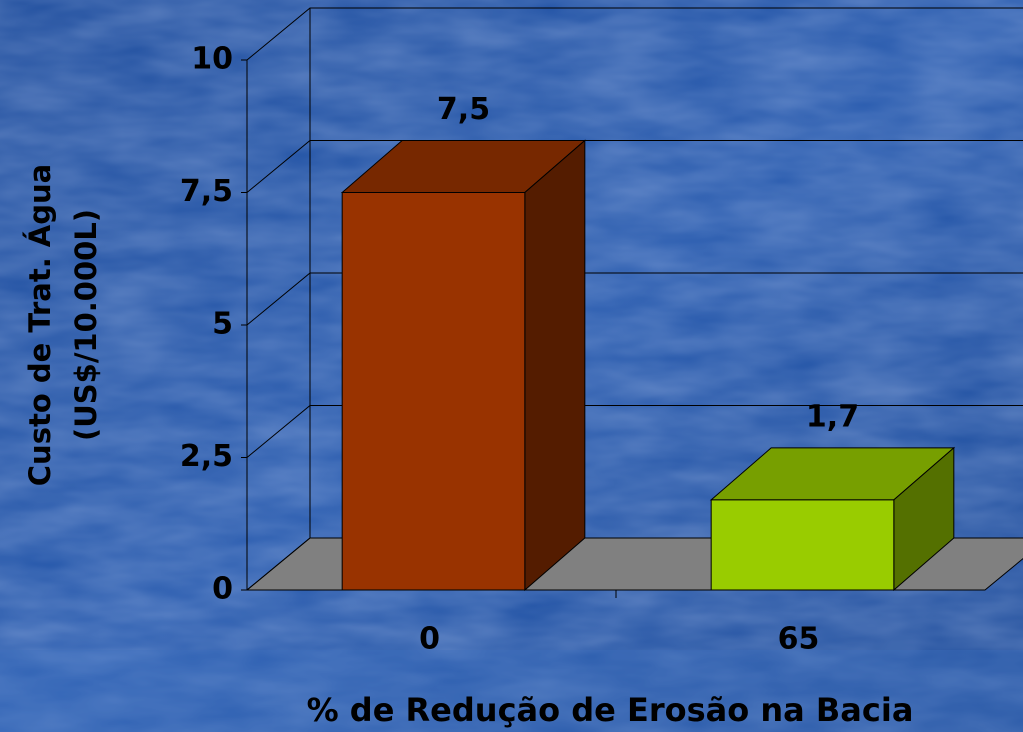 The image size is (1023, 732). What do you see at coordinates (463, 109) in the screenshot?
I see `value-label: 7,5` at bounding box center [463, 109].